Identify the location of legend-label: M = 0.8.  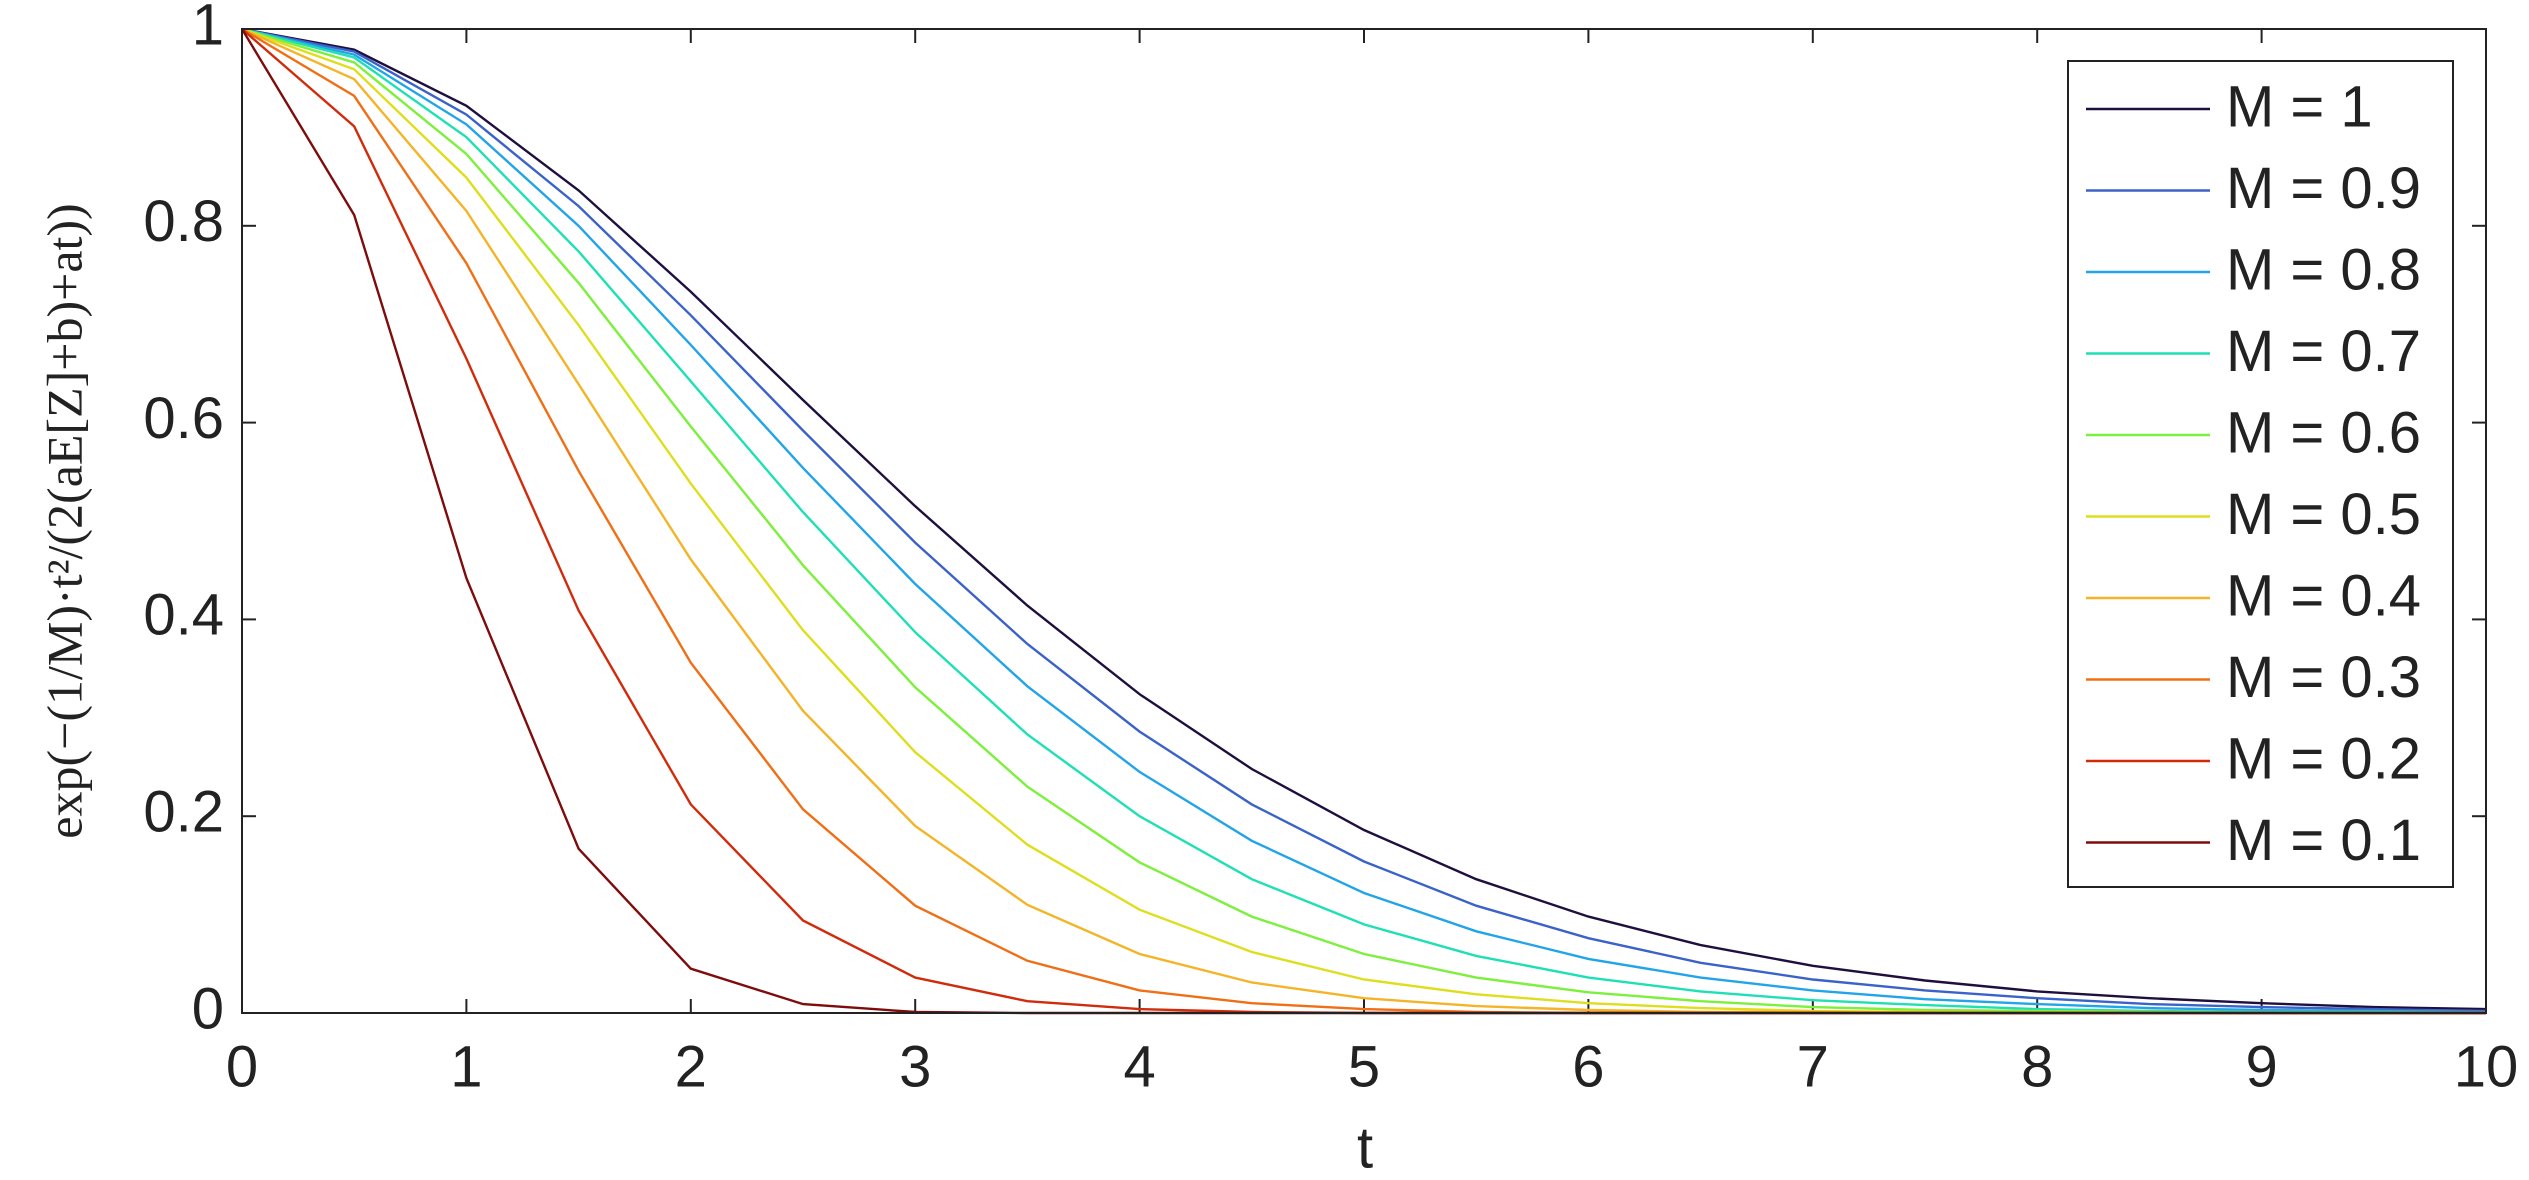
(2323, 269).